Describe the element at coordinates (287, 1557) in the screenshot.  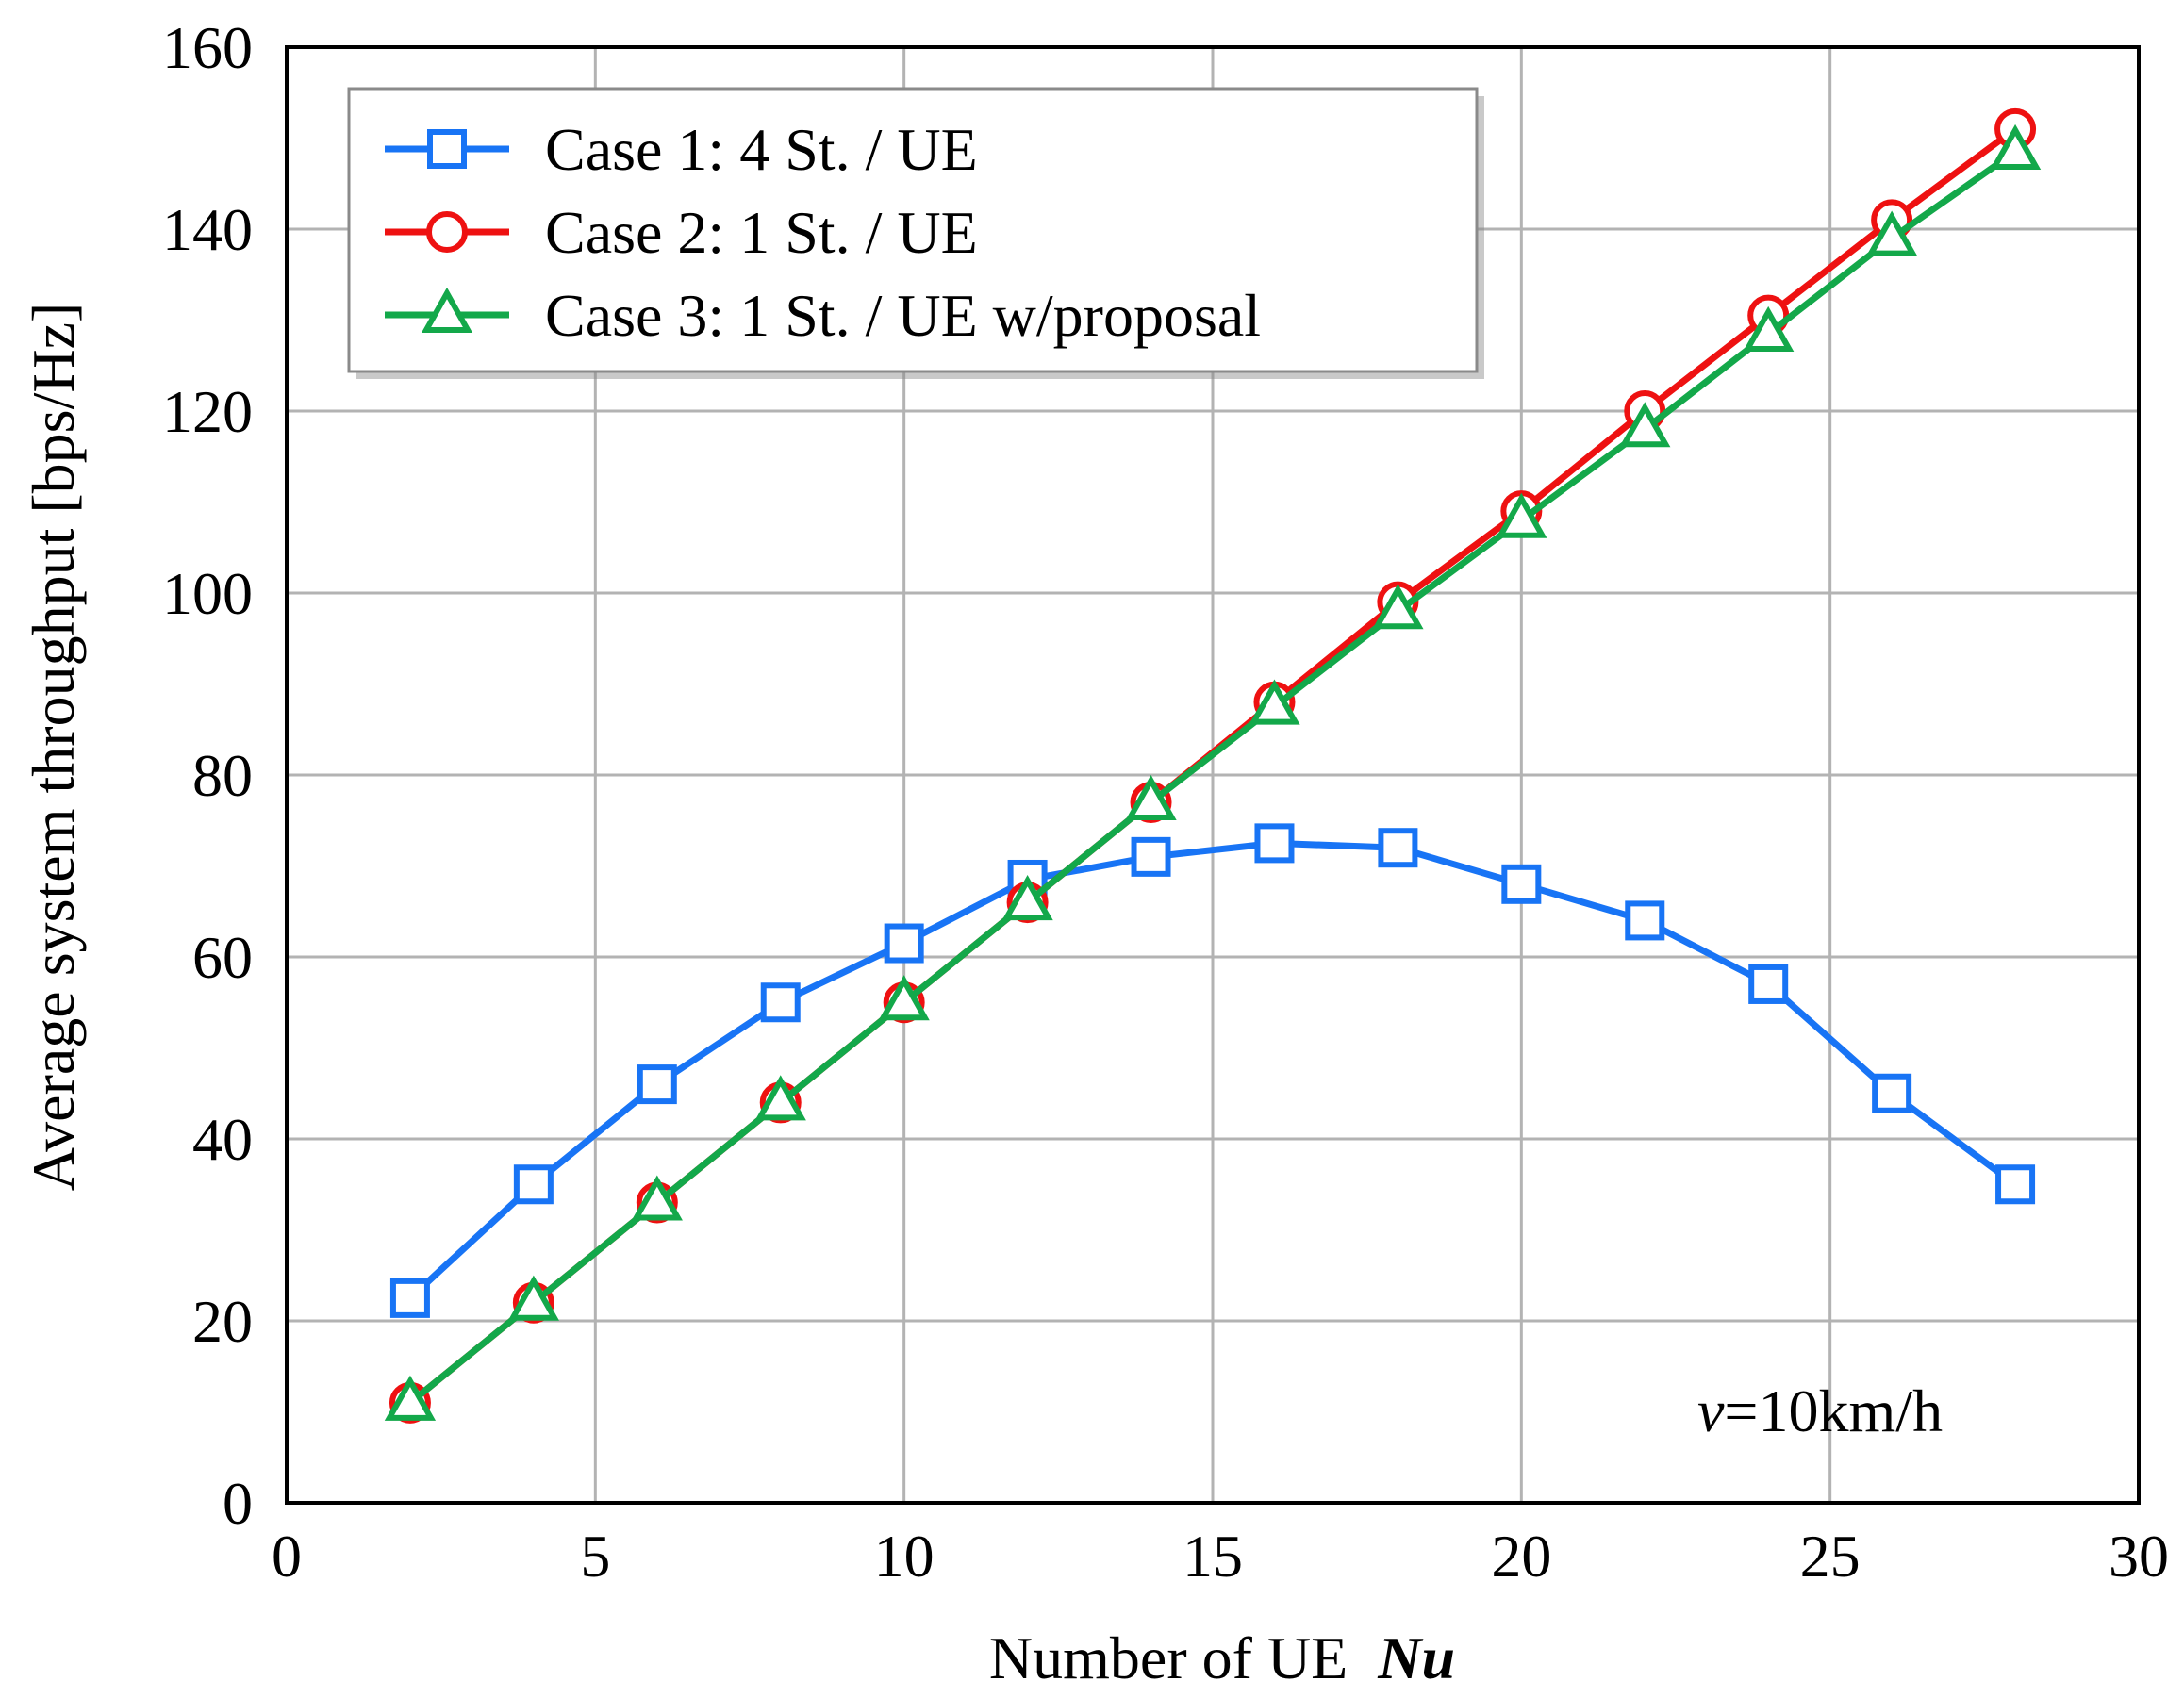
I see `x-tick-label: 0` at that location.